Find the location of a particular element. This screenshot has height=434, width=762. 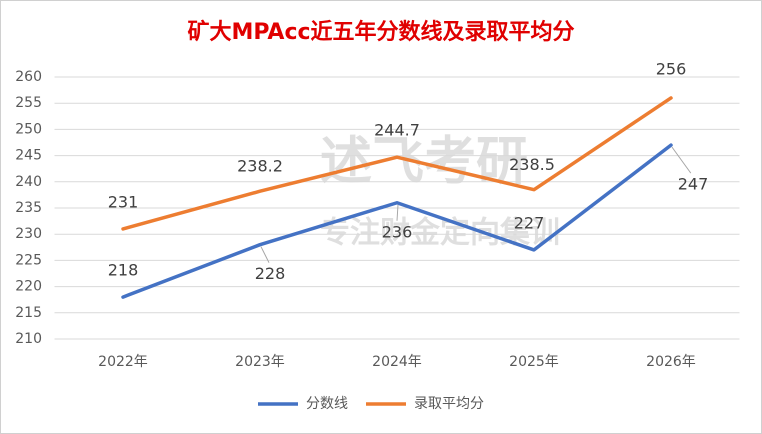

data-label: 228 is located at coordinates (270, 273).